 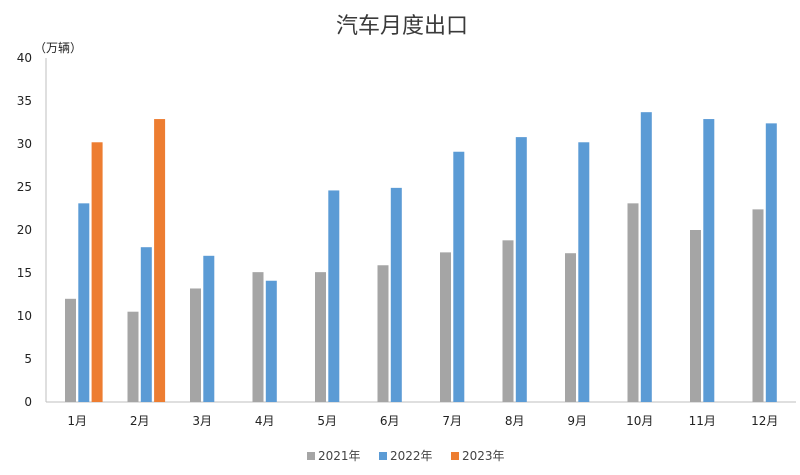 I want to click on x-tick-label: 11月, so click(x=702, y=421).